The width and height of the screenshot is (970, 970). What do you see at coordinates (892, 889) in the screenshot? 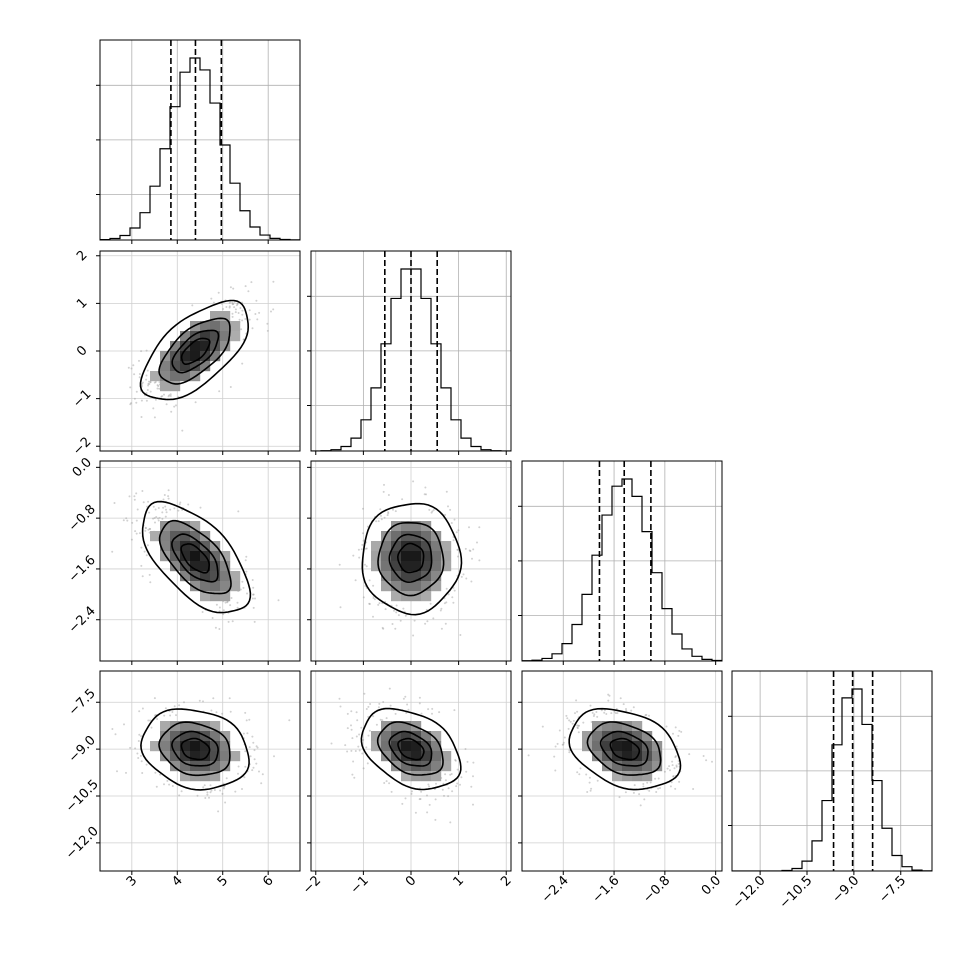
I see `tick-label-x-3-3: −7.5` at bounding box center [892, 889].